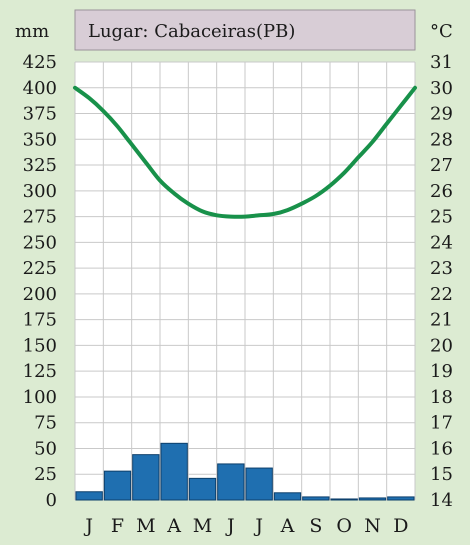  I want to click on right-tick-label: 18, so click(441, 397).